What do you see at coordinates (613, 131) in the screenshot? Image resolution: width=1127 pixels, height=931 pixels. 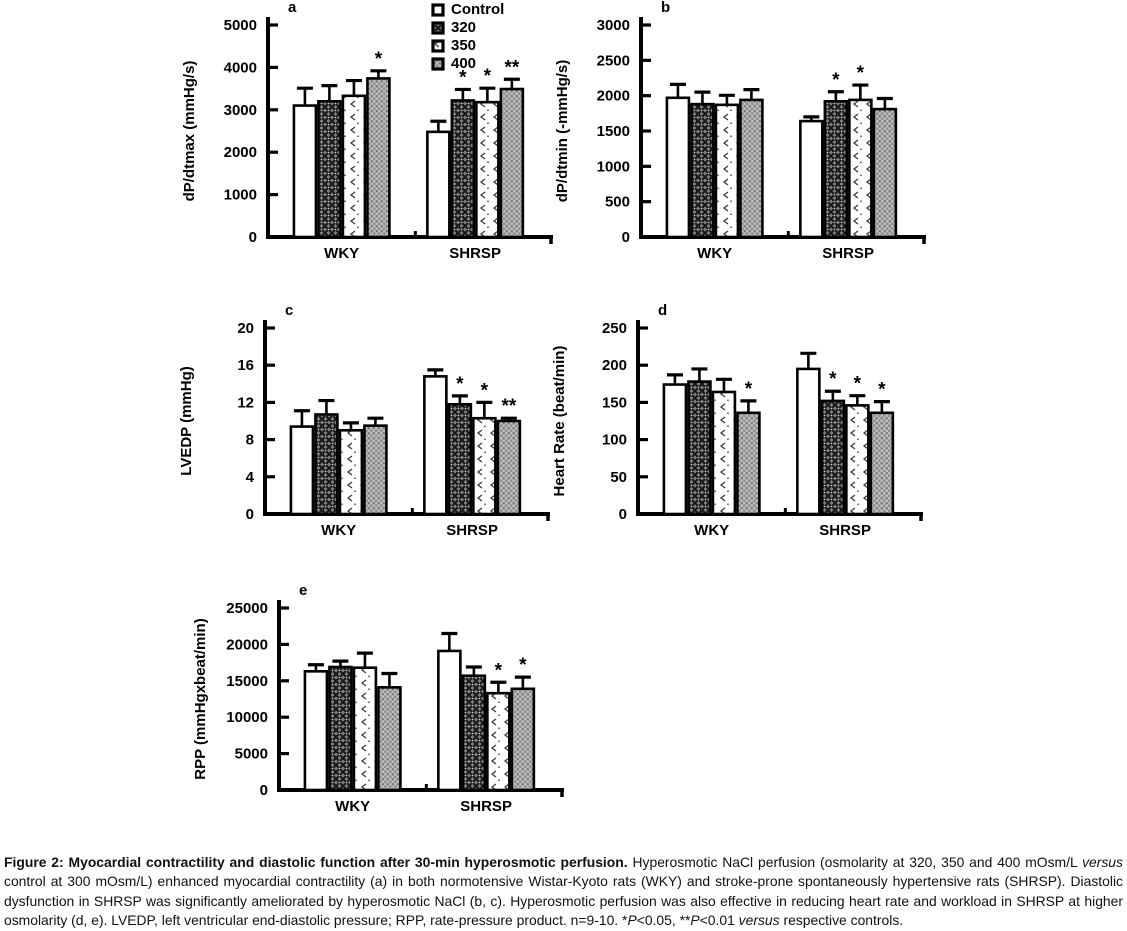 I see `svg-text: 1500` at bounding box center [613, 131].